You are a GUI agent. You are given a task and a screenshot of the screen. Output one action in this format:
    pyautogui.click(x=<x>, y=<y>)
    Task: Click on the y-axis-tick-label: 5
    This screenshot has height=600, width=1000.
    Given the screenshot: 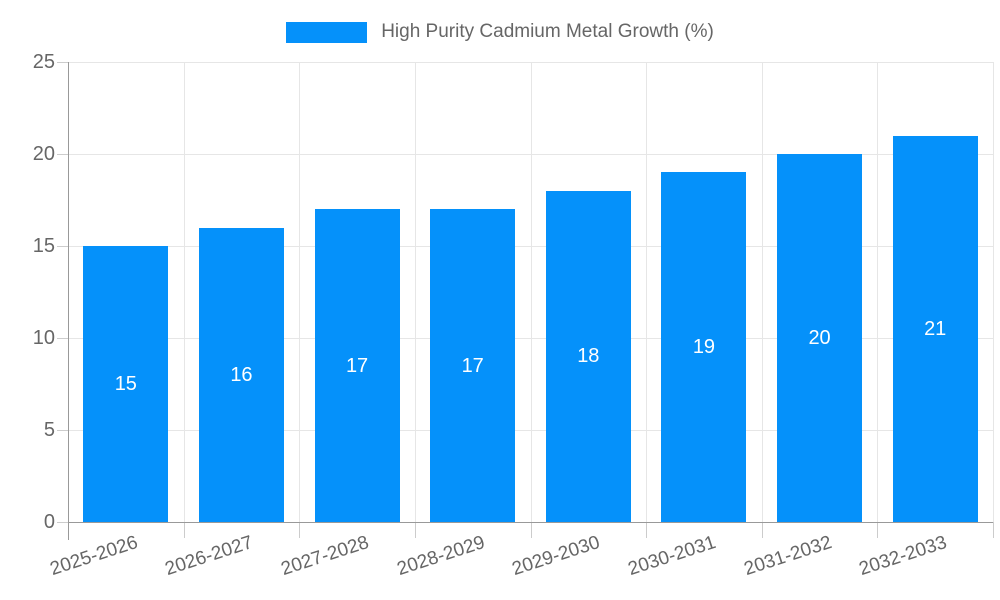 What is the action you would take?
    pyautogui.click(x=49, y=430)
    